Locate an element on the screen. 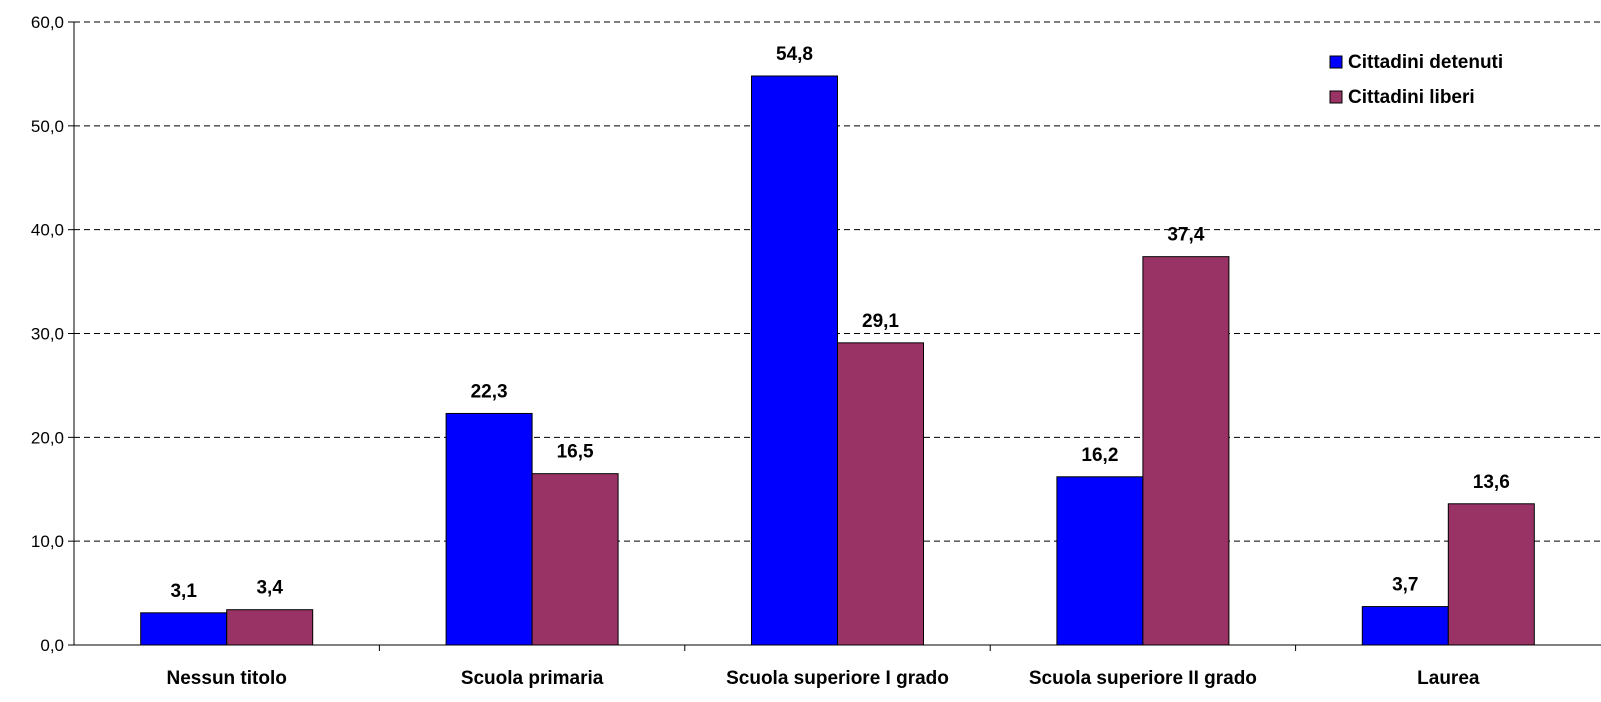 Image resolution: width=1601 pixels, height=702 pixels. data-label: 29,1 is located at coordinates (880, 321).